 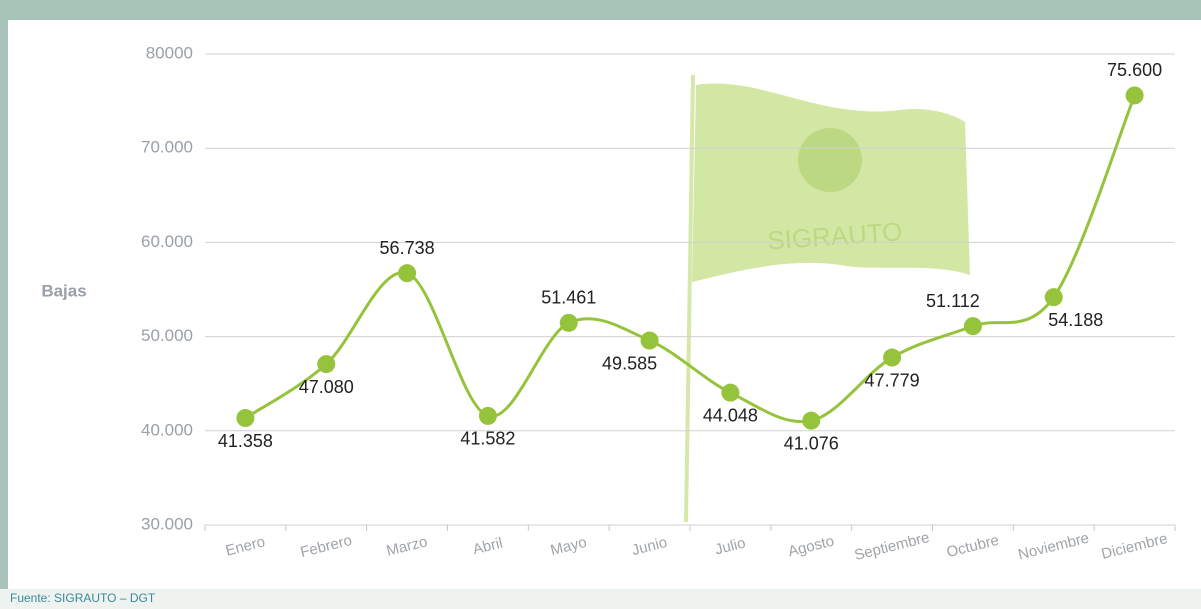 What do you see at coordinates (167, 429) in the screenshot?
I see `y-tick-label: 40.000` at bounding box center [167, 429].